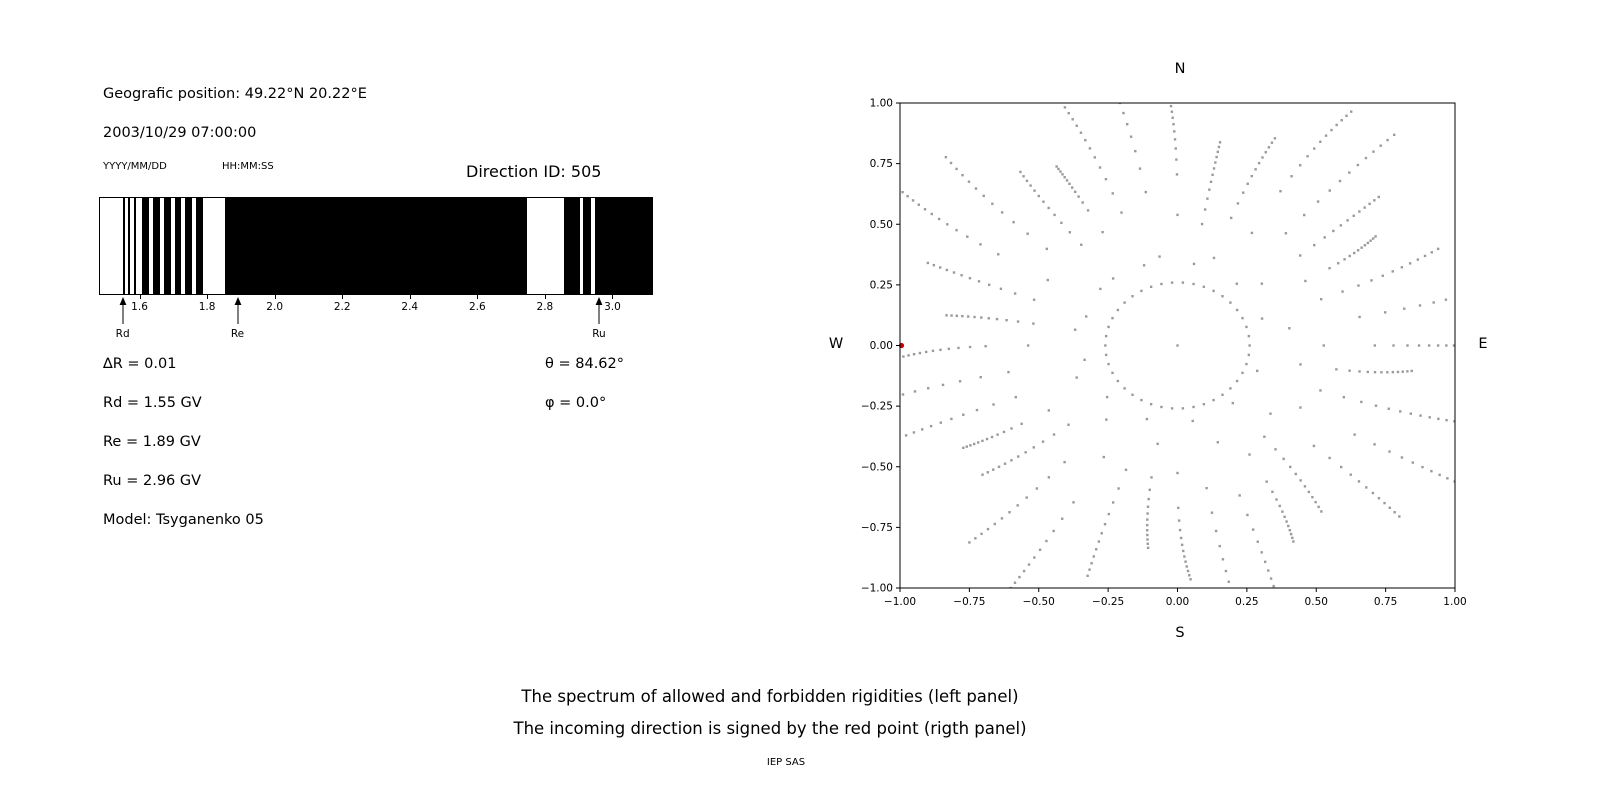 This screenshot has width=1600, height=800. Describe the element at coordinates (969, 602) in the screenshot. I see `x-tick-label: −0.75` at that location.